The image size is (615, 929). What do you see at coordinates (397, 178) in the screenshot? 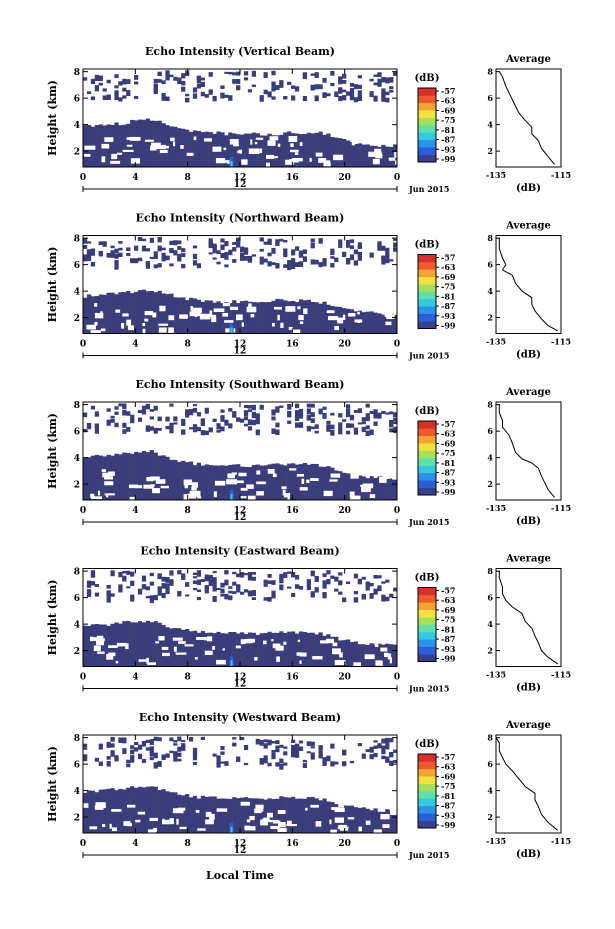
I see `x-tick-label: 0` at bounding box center [397, 178].